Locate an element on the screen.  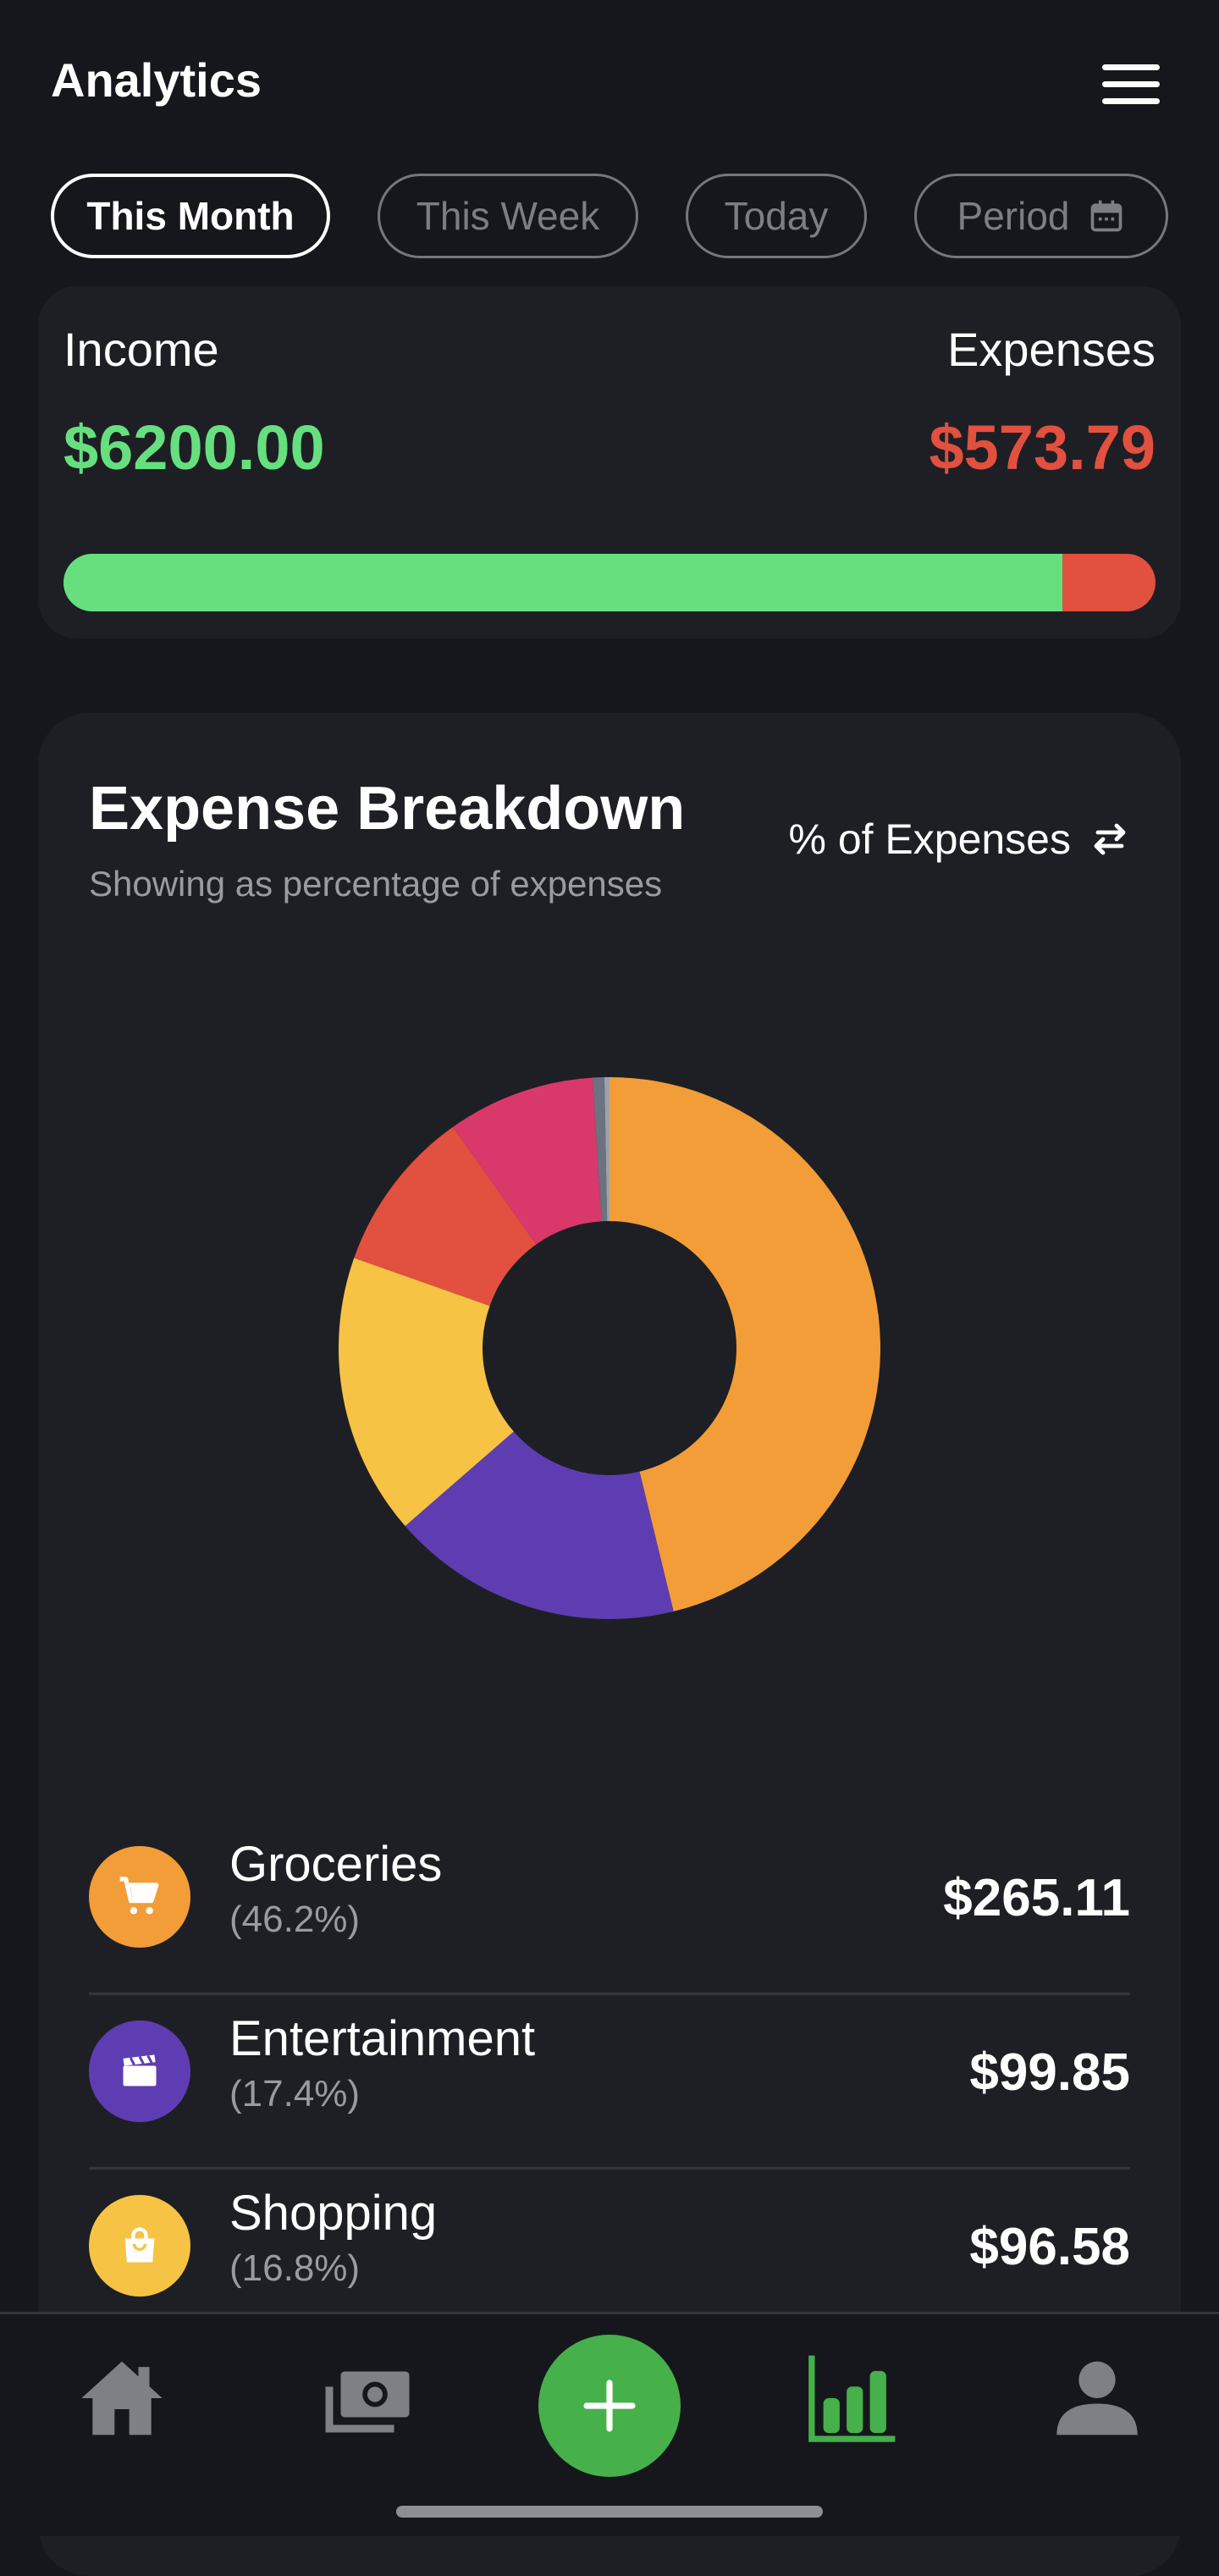
filter-this-week: This Week is located at coordinates (508, 216).